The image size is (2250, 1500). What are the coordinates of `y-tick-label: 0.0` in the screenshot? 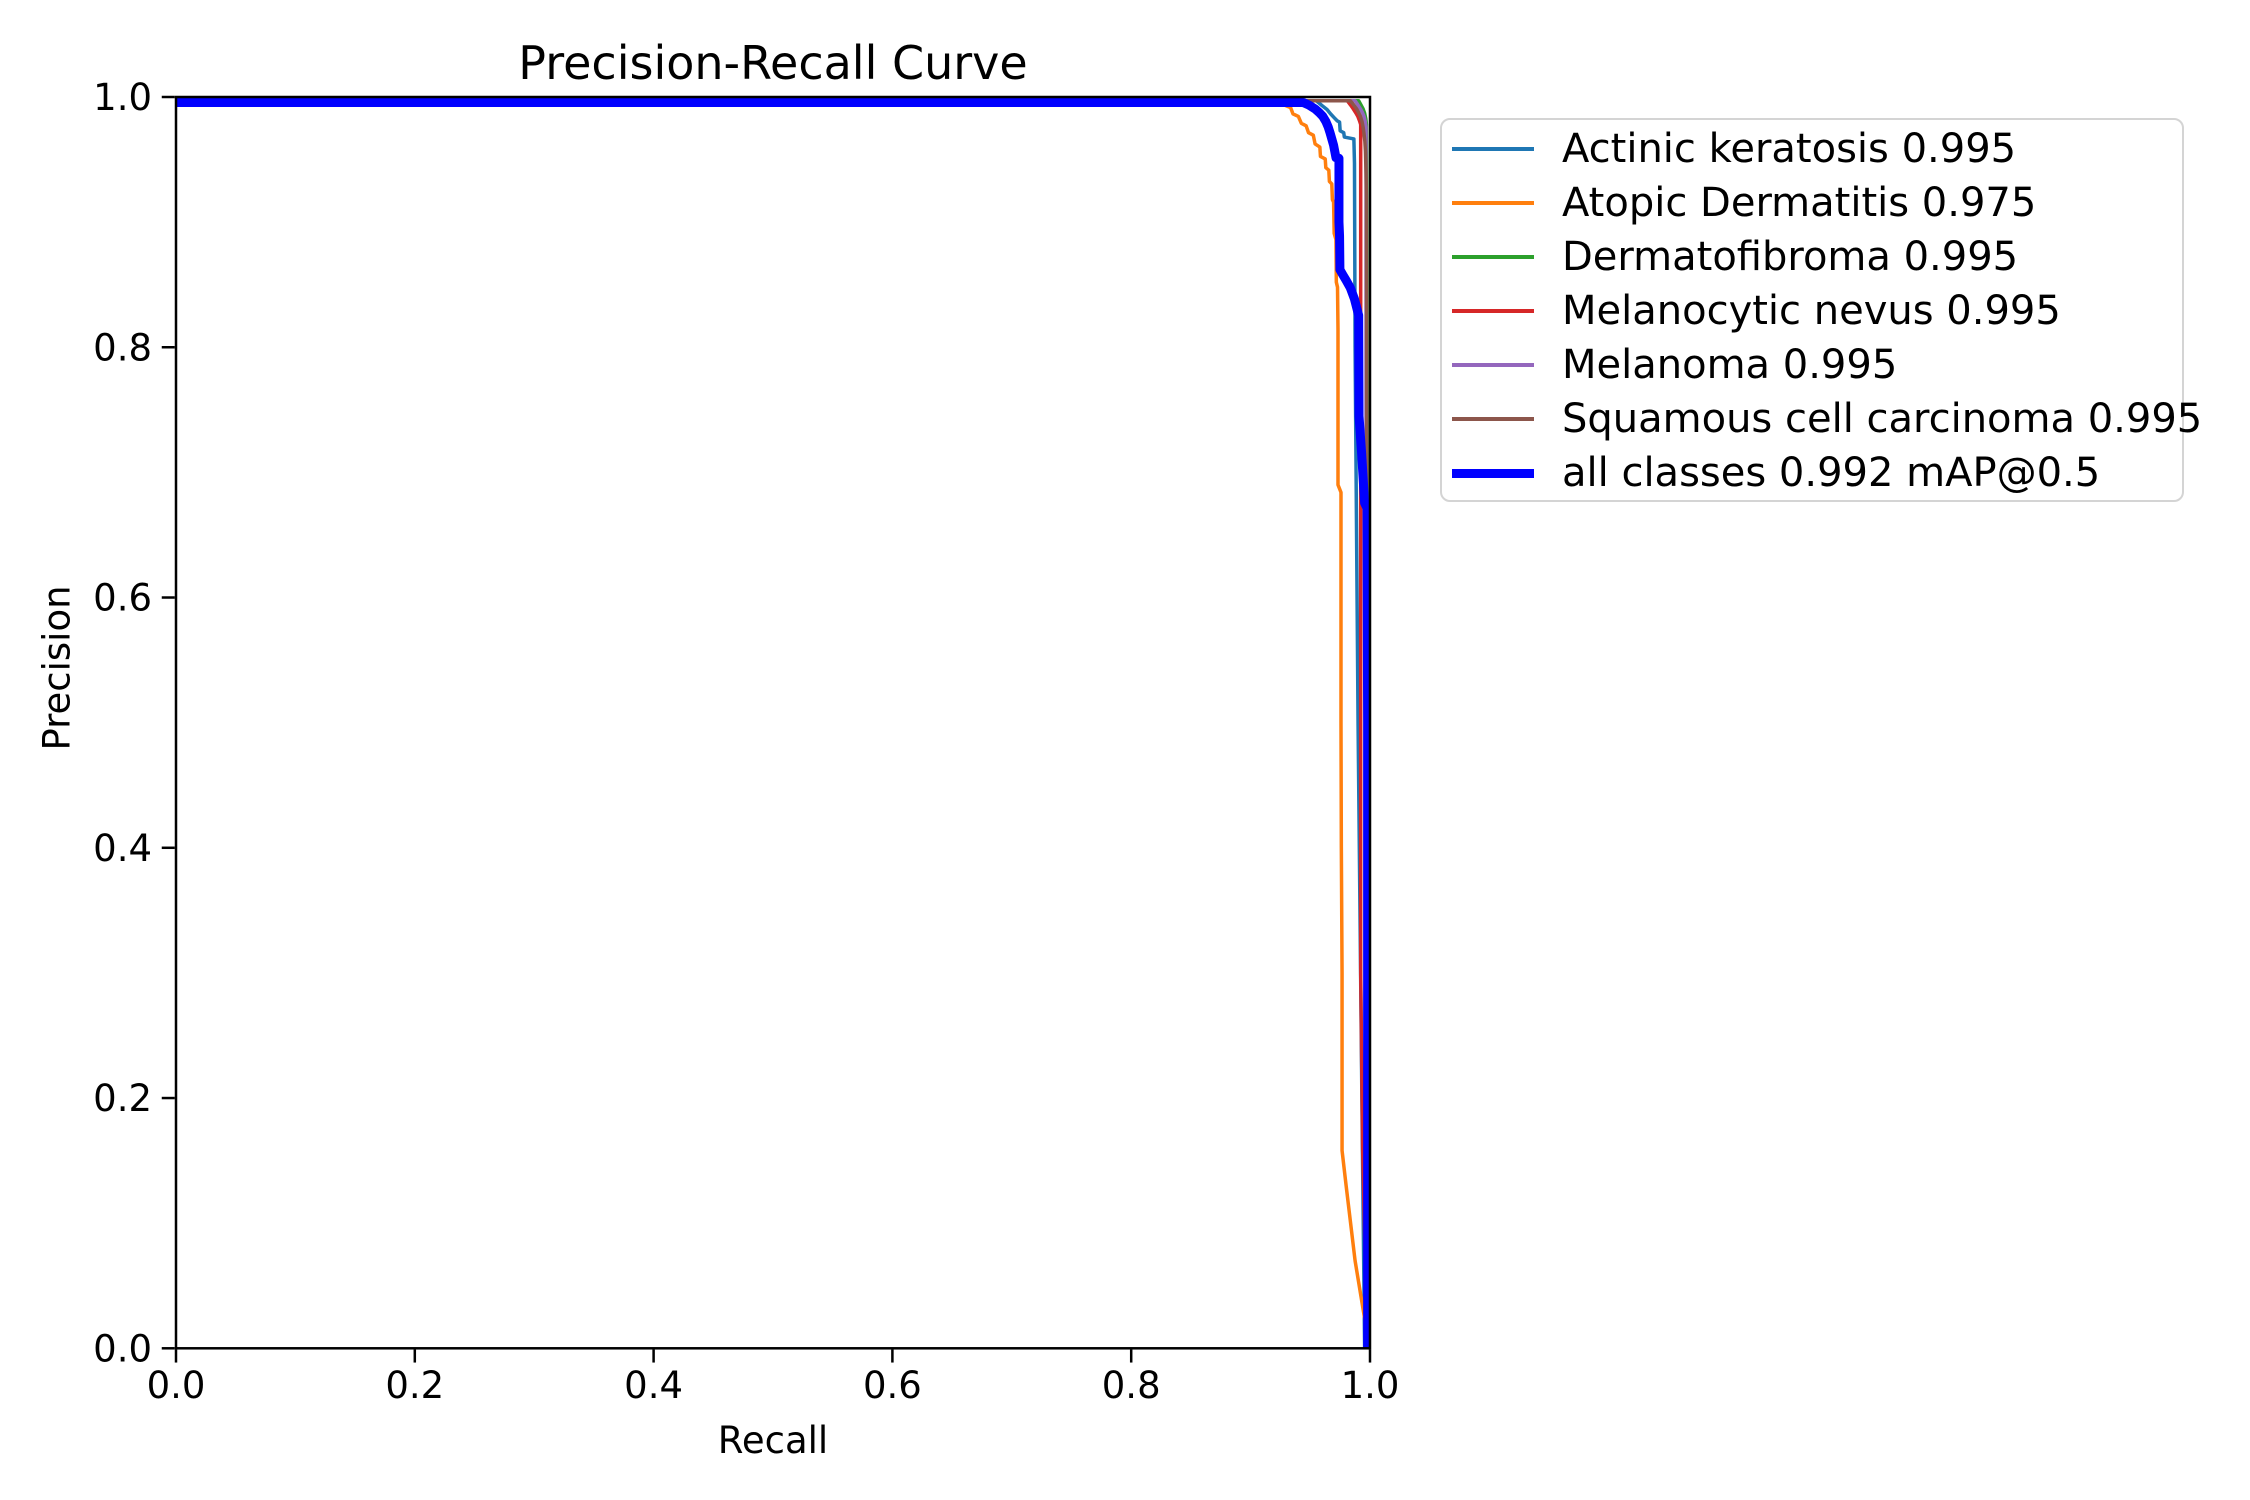 It's located at (122, 1348).